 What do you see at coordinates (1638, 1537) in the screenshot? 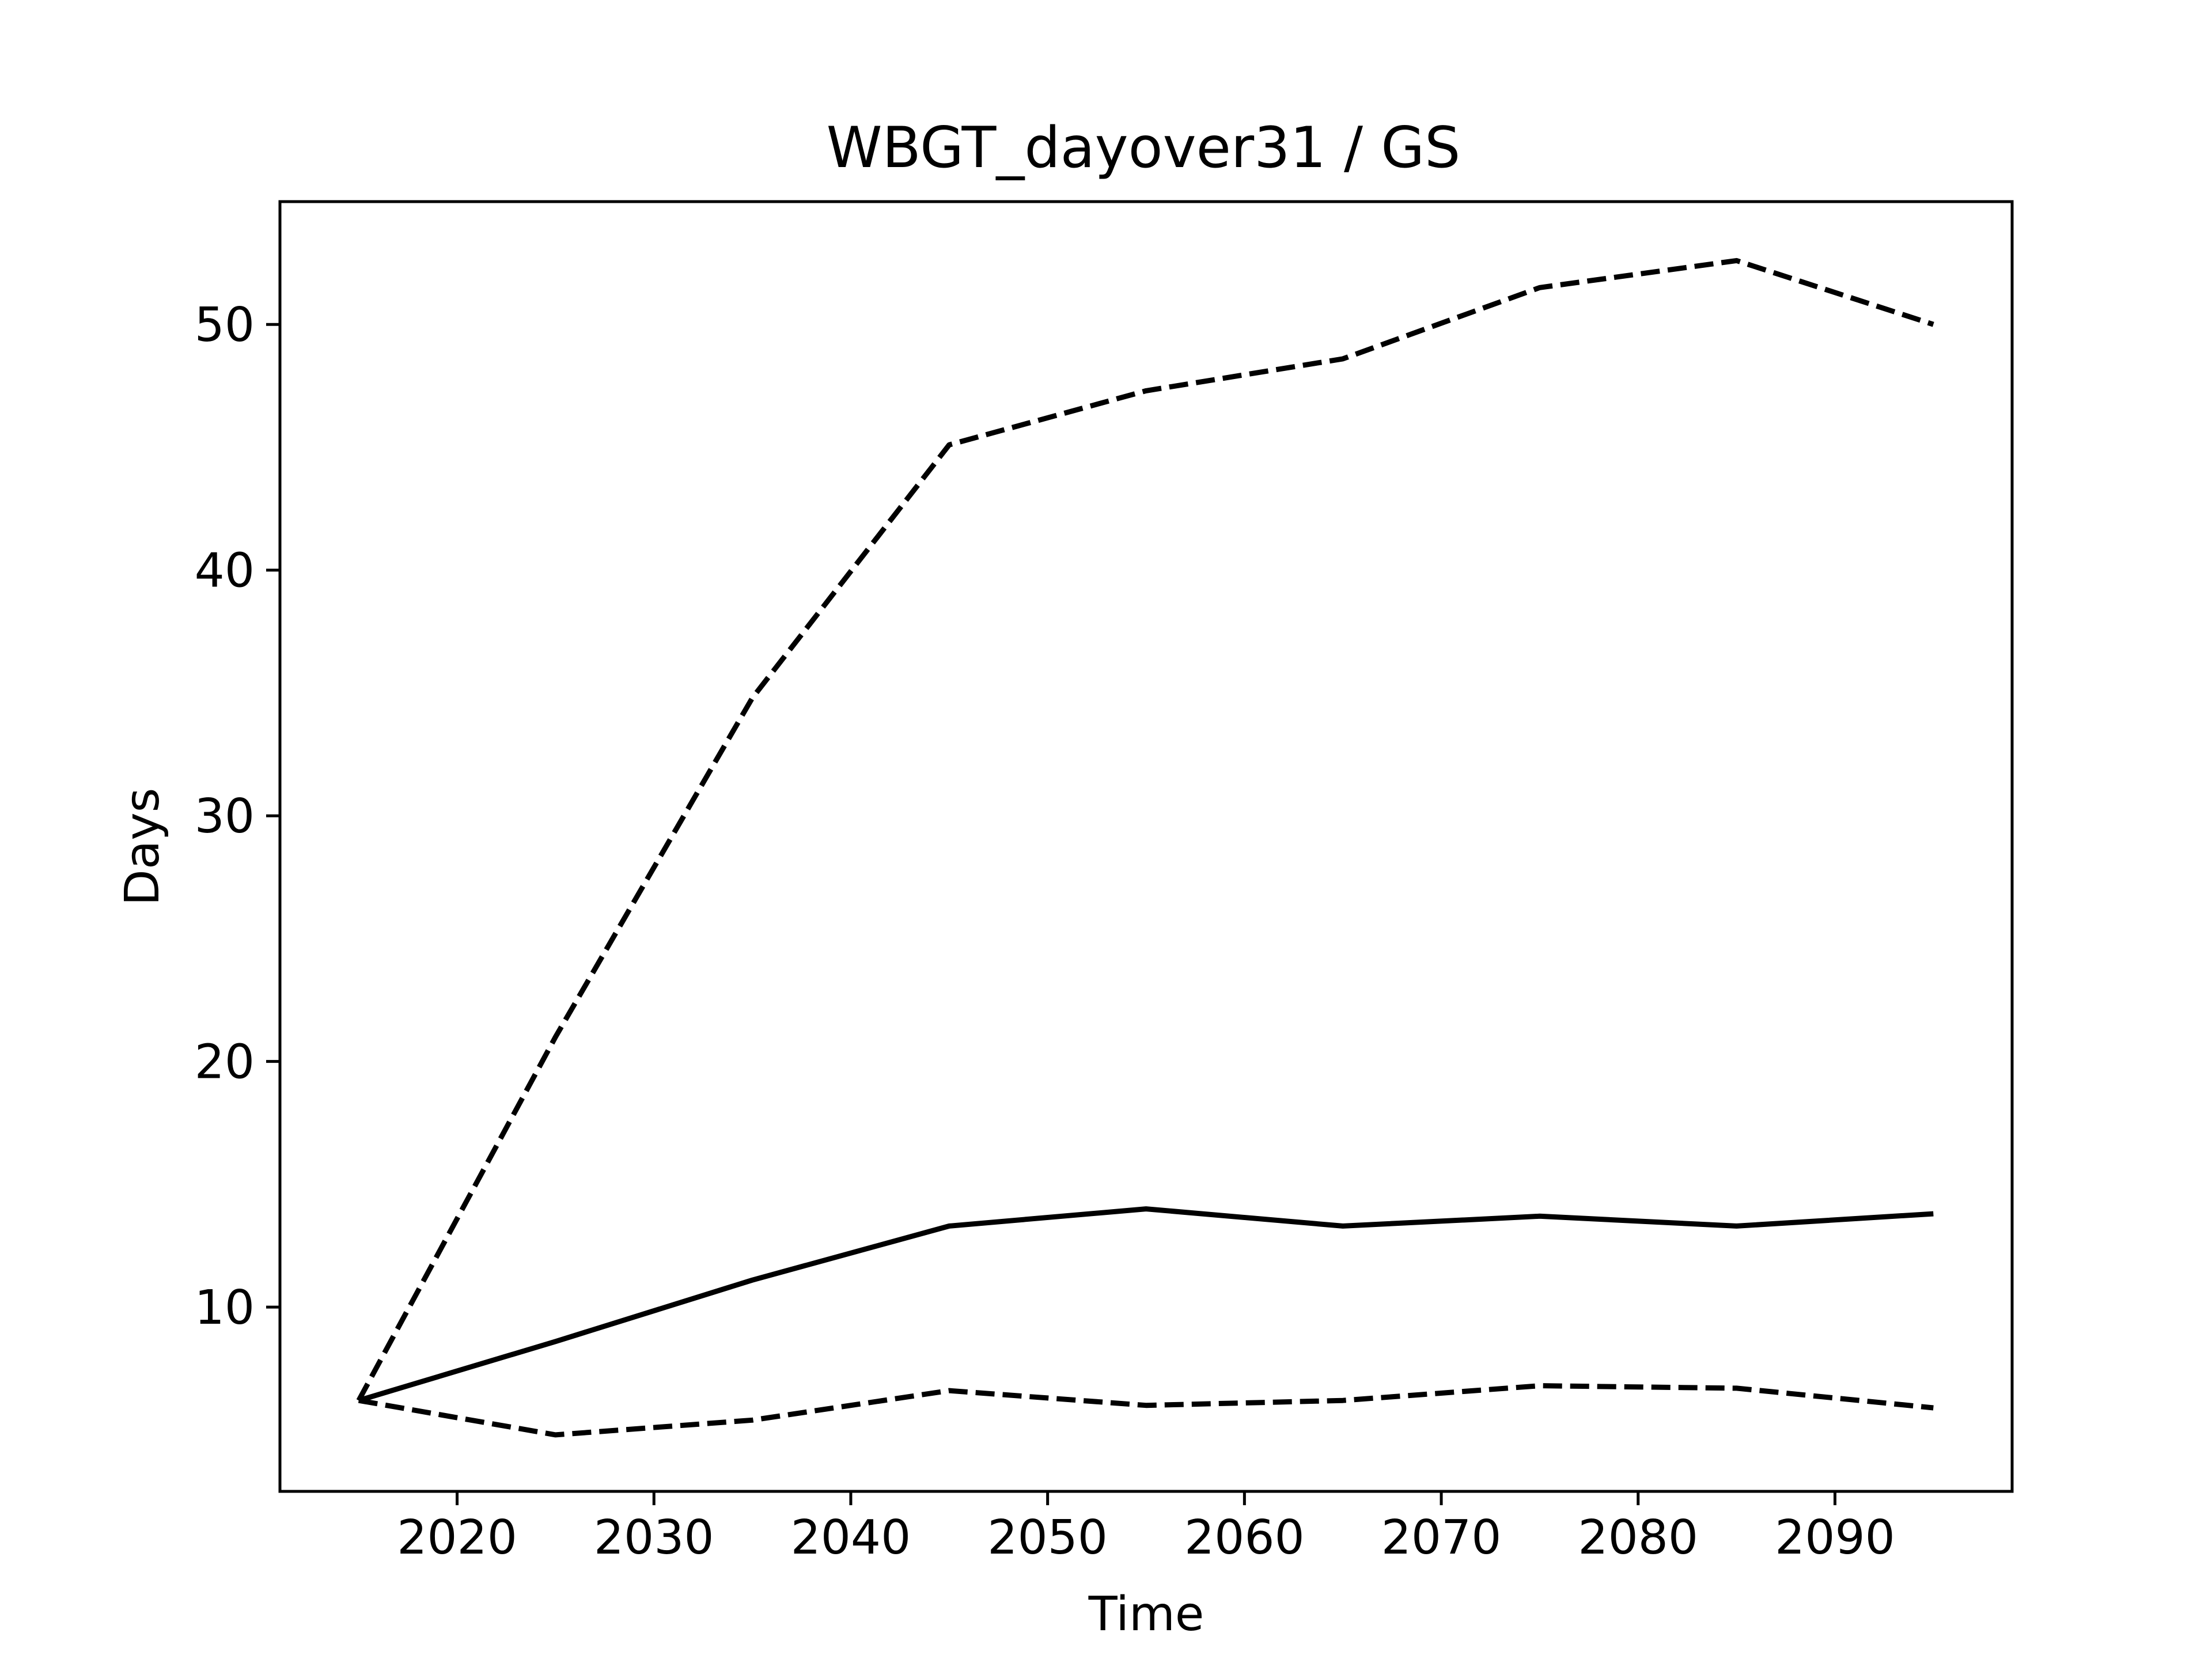
I see `x-tick-label: 2080` at bounding box center [1638, 1537].